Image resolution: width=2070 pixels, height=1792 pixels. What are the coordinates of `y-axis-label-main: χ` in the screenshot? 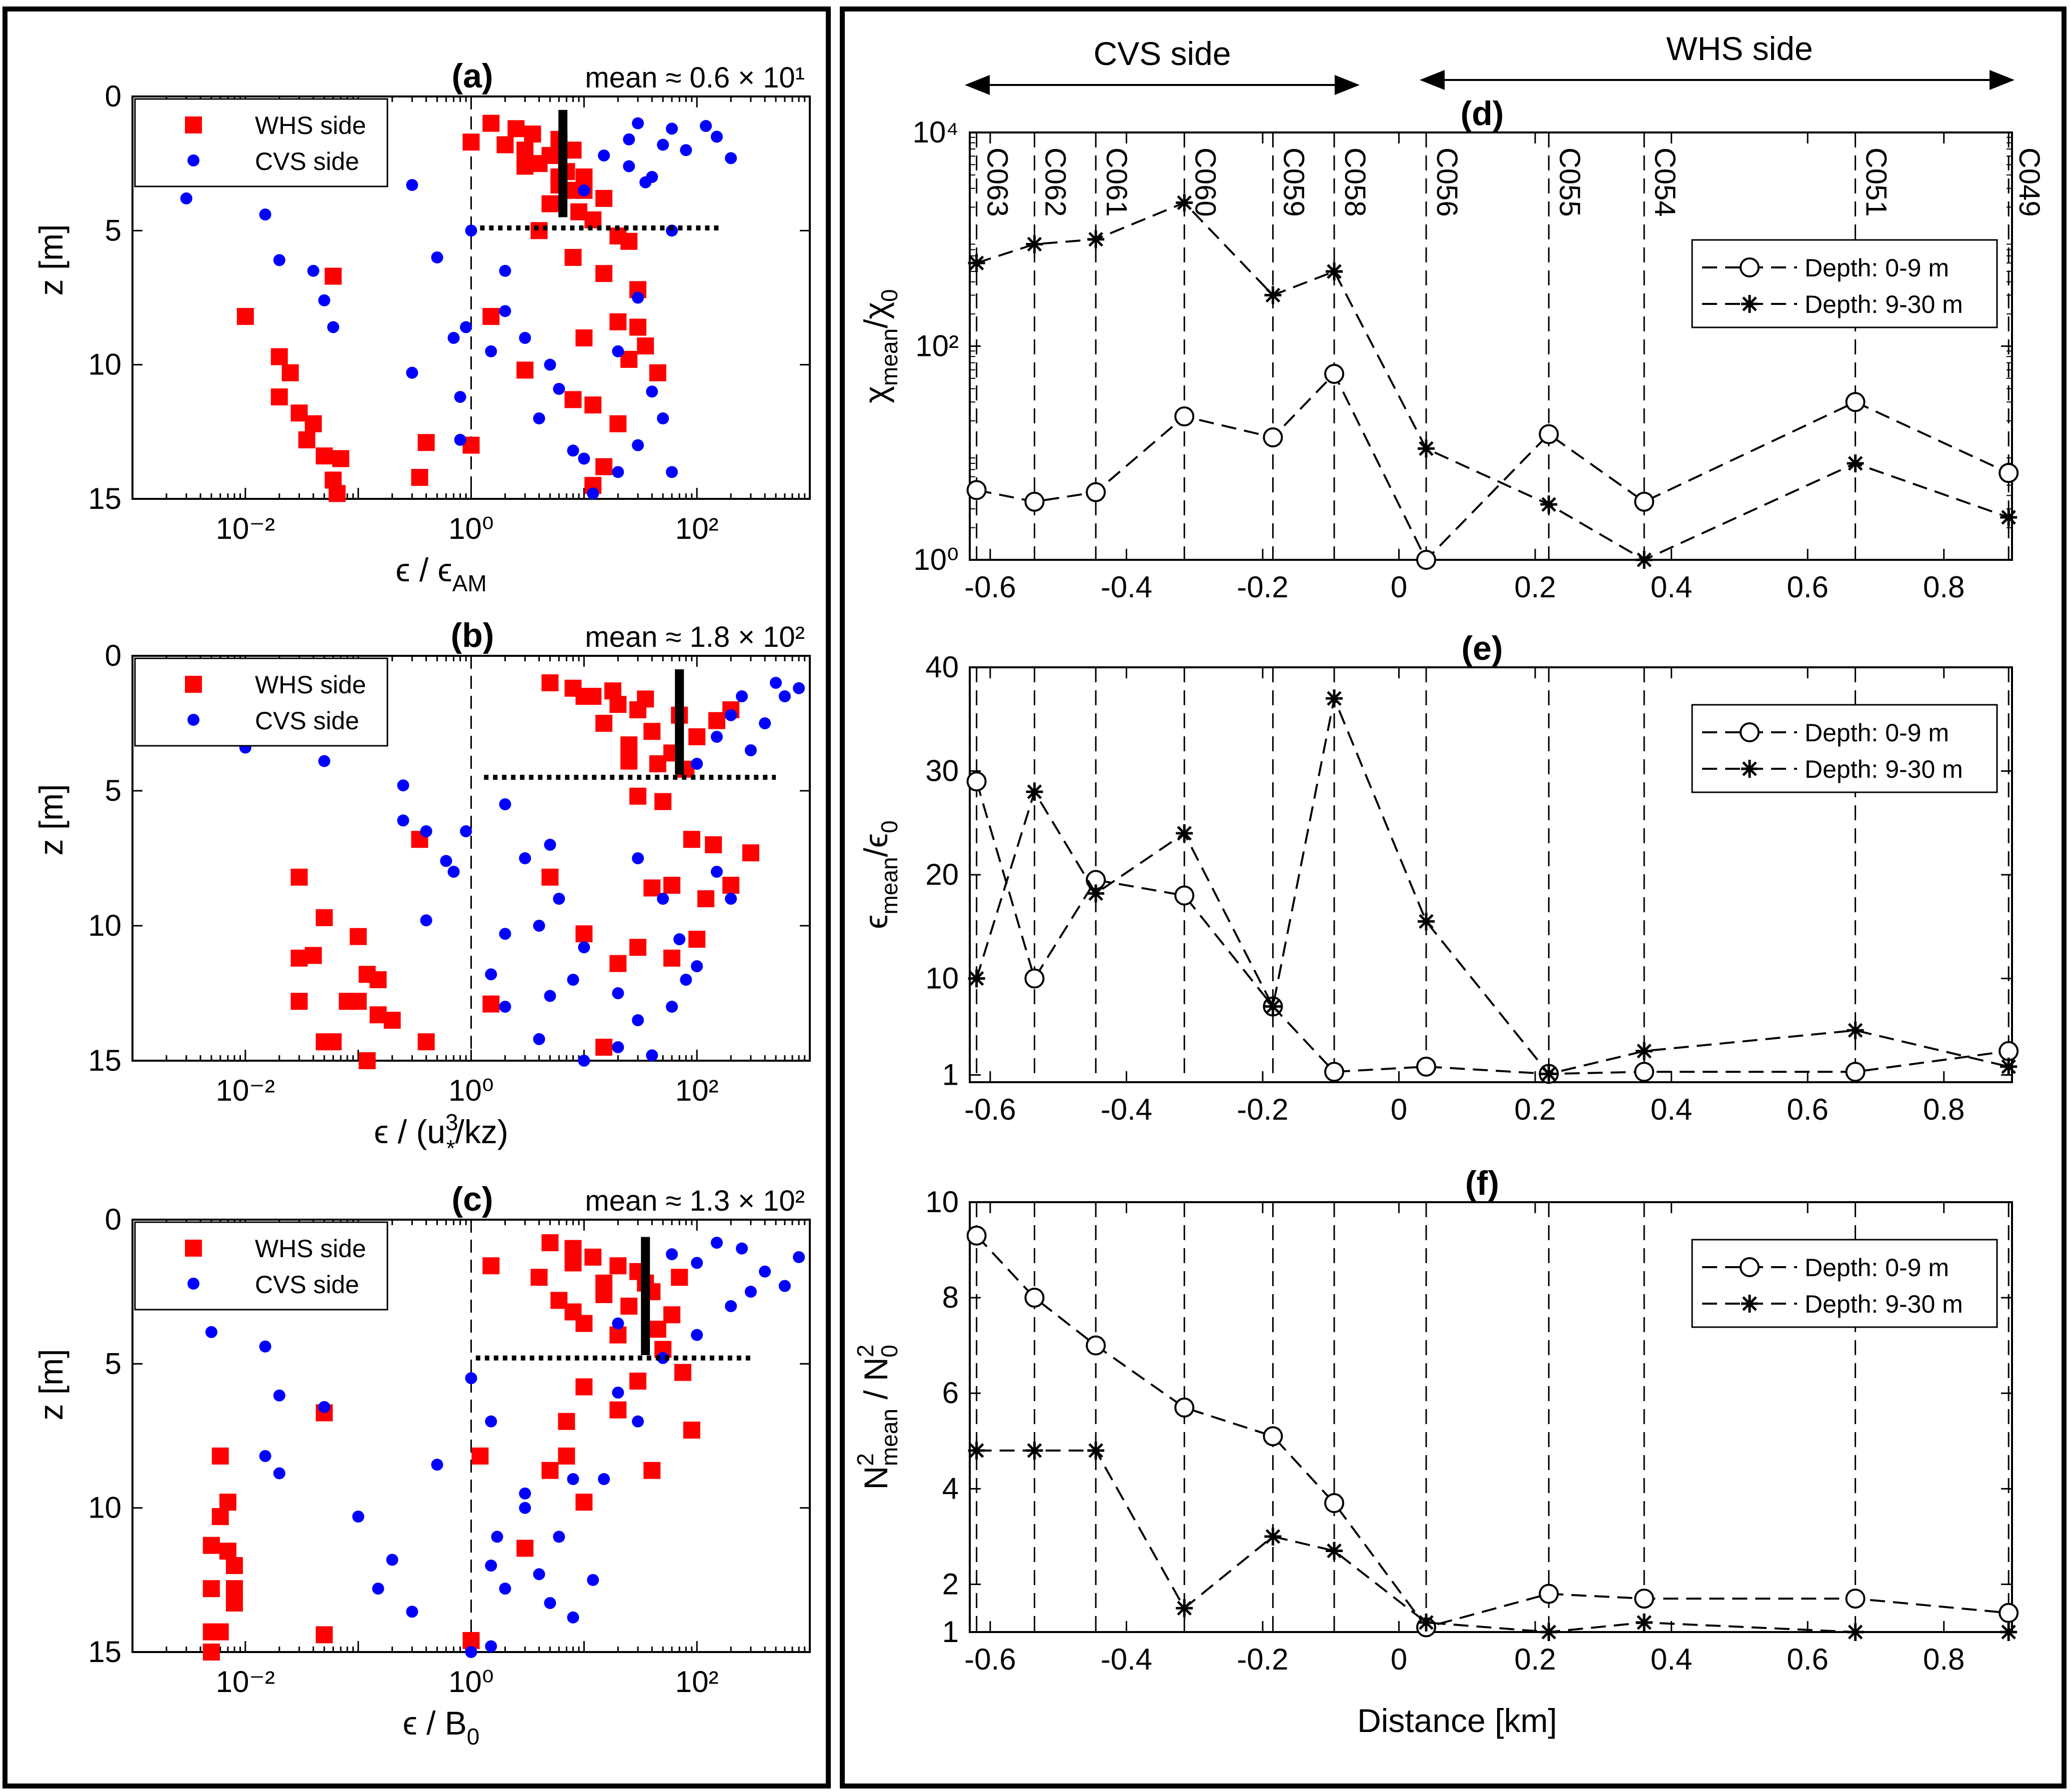 It's located at (875, 394).